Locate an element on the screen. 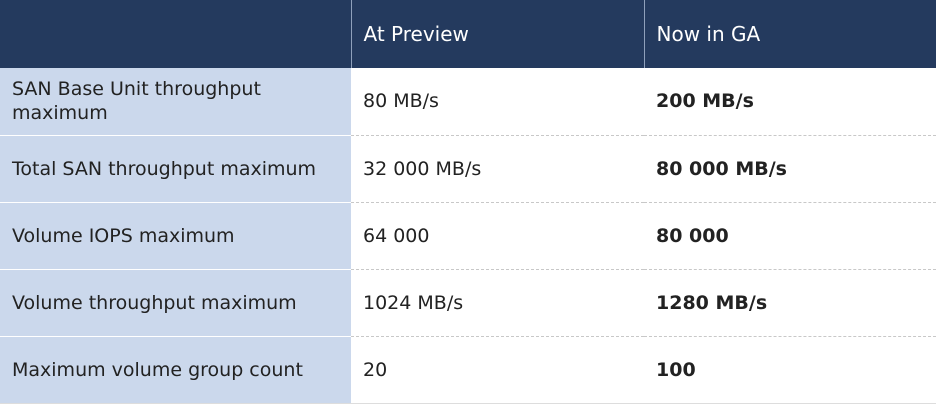  table-cell: 32 000 MB/s is located at coordinates (497, 169).